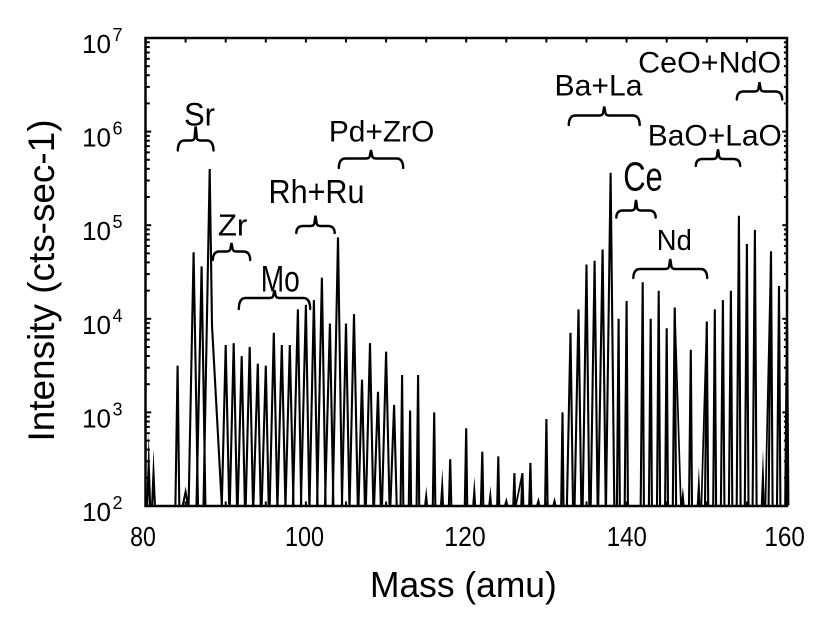 The image size is (840, 630). I want to click on svg-text: Mo, so click(280, 279).